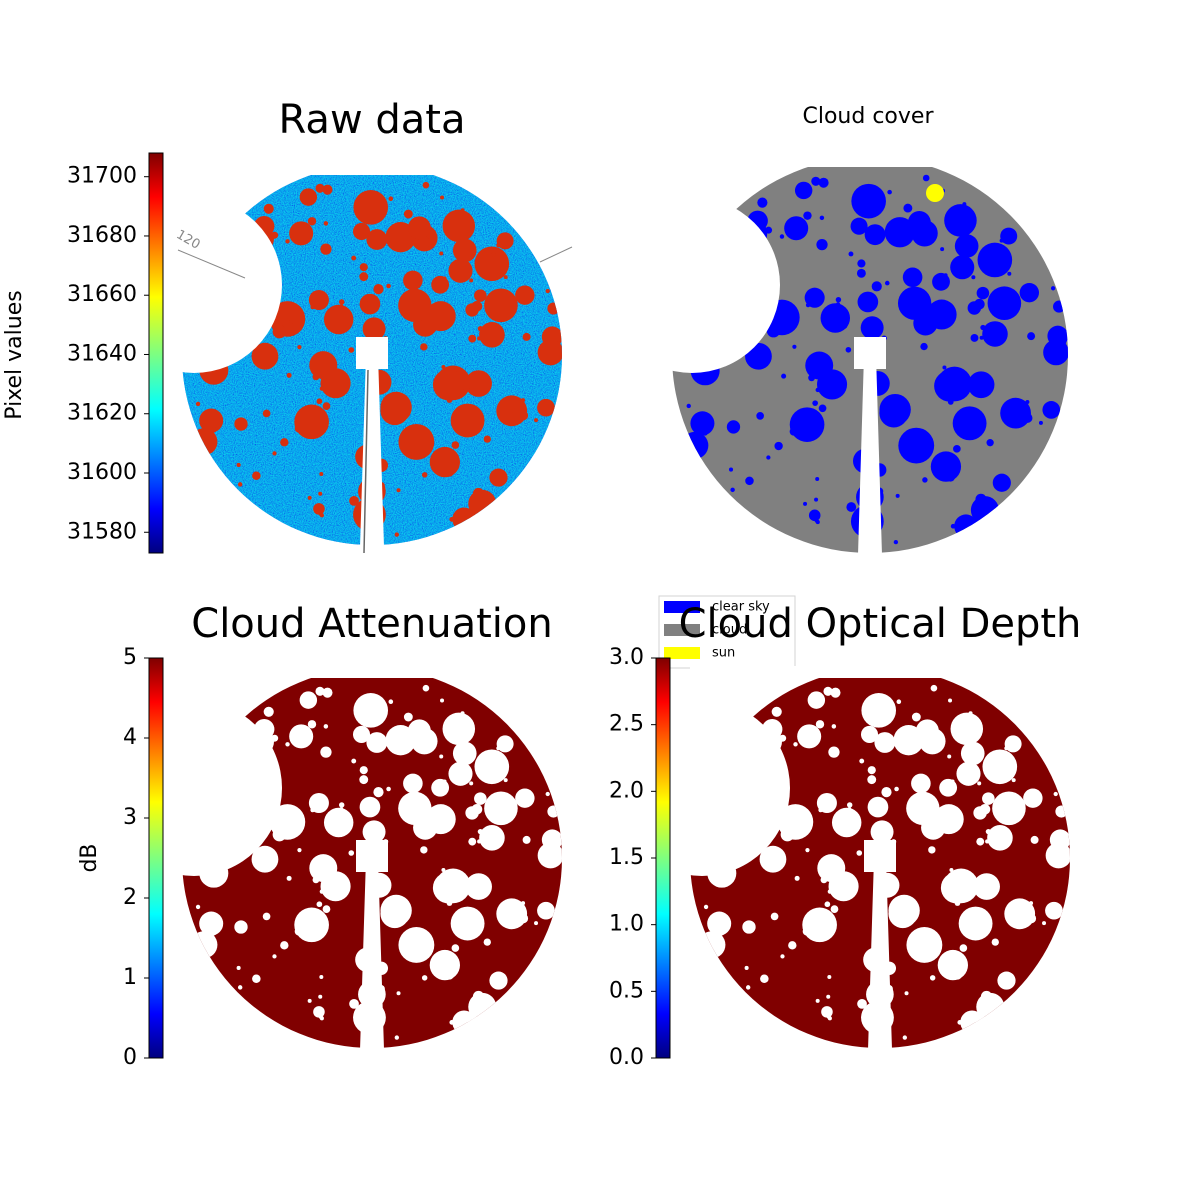 The image size is (1200, 1200). What do you see at coordinates (130, 657) in the screenshot?
I see `colorbar-tick-label: 5` at bounding box center [130, 657].